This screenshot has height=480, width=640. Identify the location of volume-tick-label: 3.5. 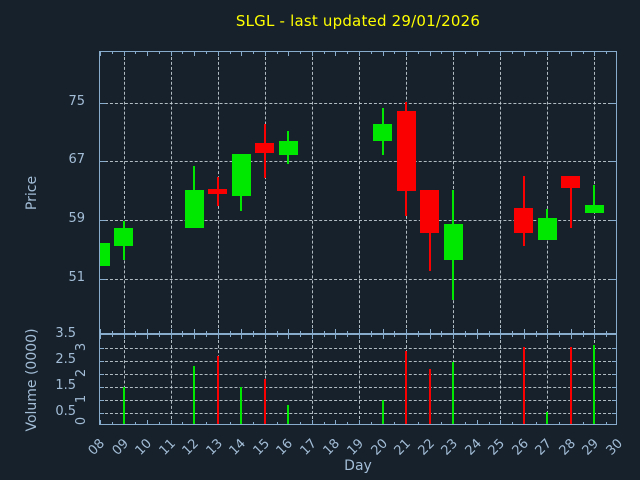
(65, 333).